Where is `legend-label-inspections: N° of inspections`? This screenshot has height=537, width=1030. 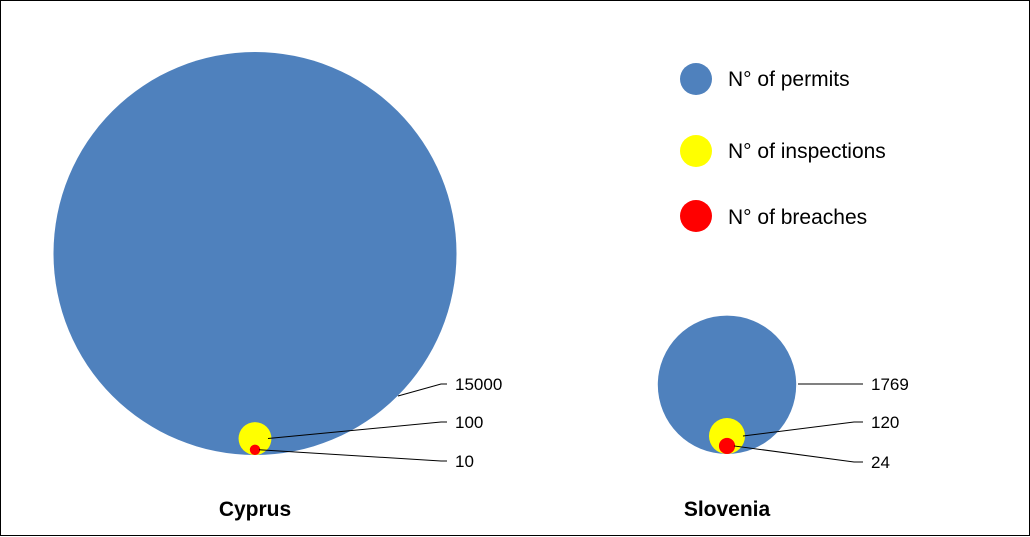
legend-label-inspections: N° of inspections is located at coordinates (807, 151).